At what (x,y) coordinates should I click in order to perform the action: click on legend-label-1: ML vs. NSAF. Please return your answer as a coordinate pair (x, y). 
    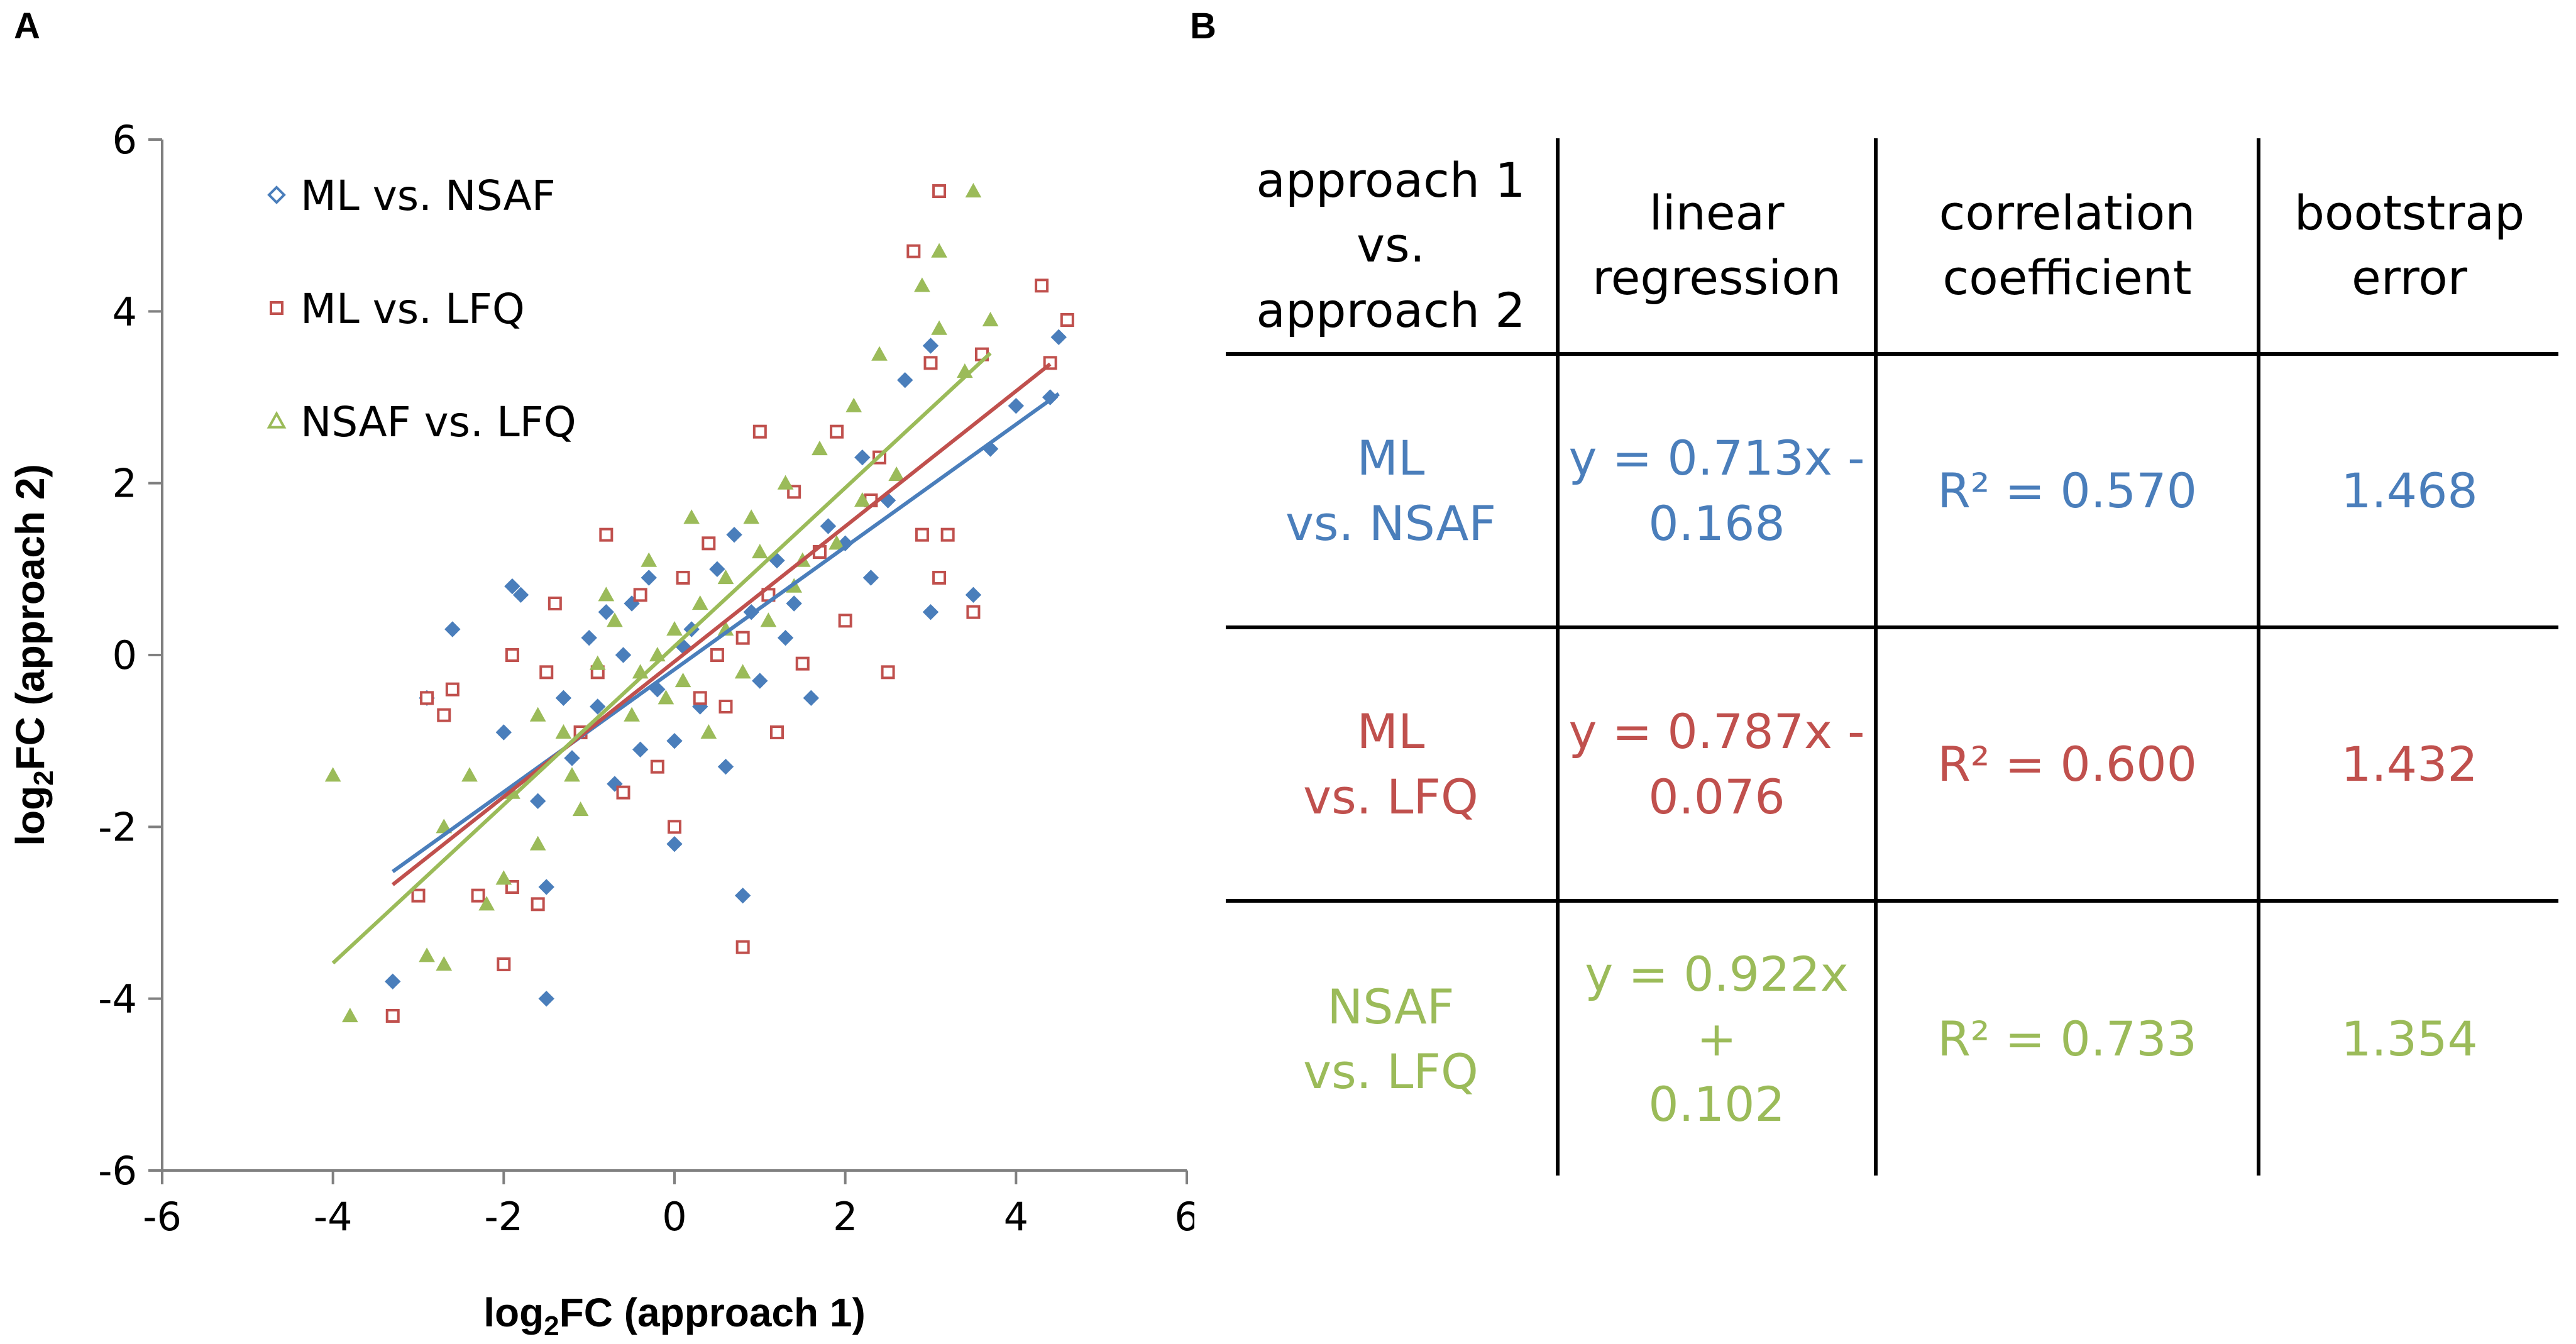
    Looking at the image, I should click on (428, 196).